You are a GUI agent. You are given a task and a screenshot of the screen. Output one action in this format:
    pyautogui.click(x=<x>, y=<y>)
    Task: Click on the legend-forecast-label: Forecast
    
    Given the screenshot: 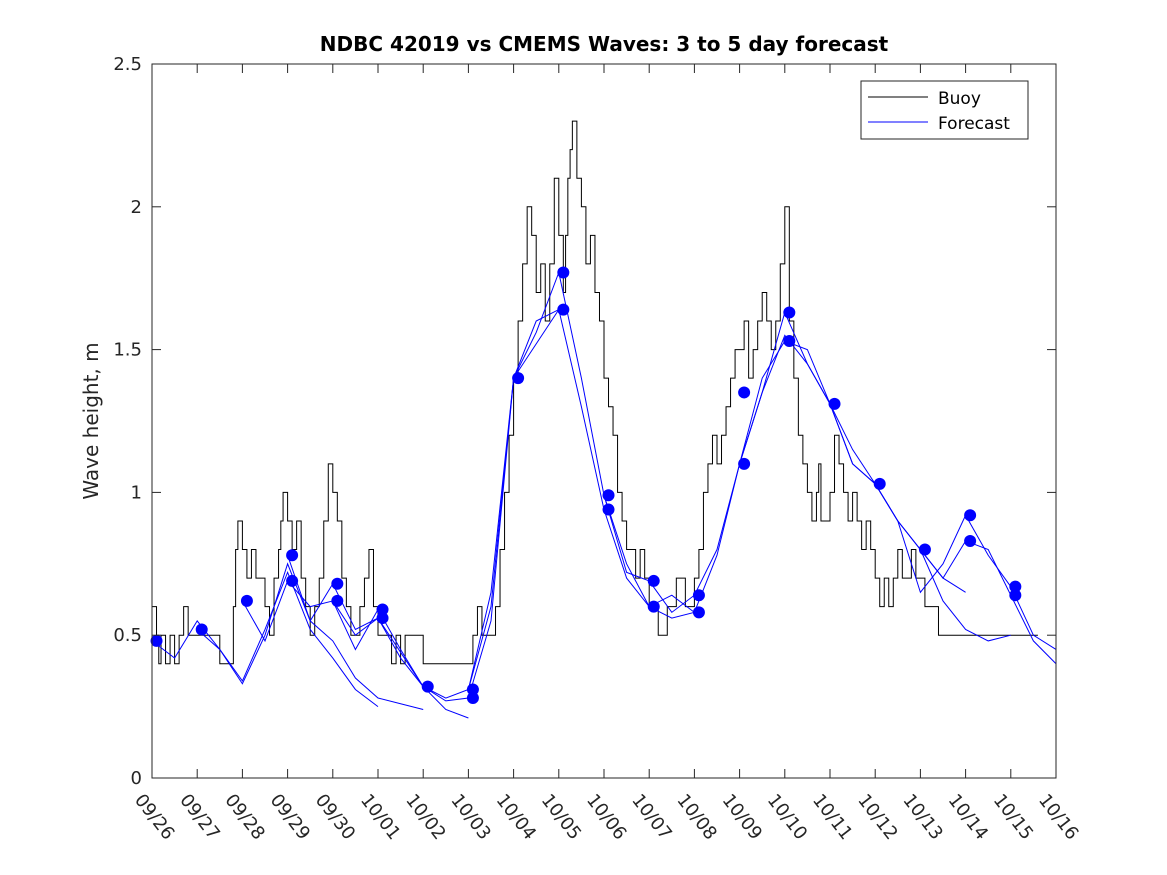 What is the action you would take?
    pyautogui.click(x=974, y=124)
    